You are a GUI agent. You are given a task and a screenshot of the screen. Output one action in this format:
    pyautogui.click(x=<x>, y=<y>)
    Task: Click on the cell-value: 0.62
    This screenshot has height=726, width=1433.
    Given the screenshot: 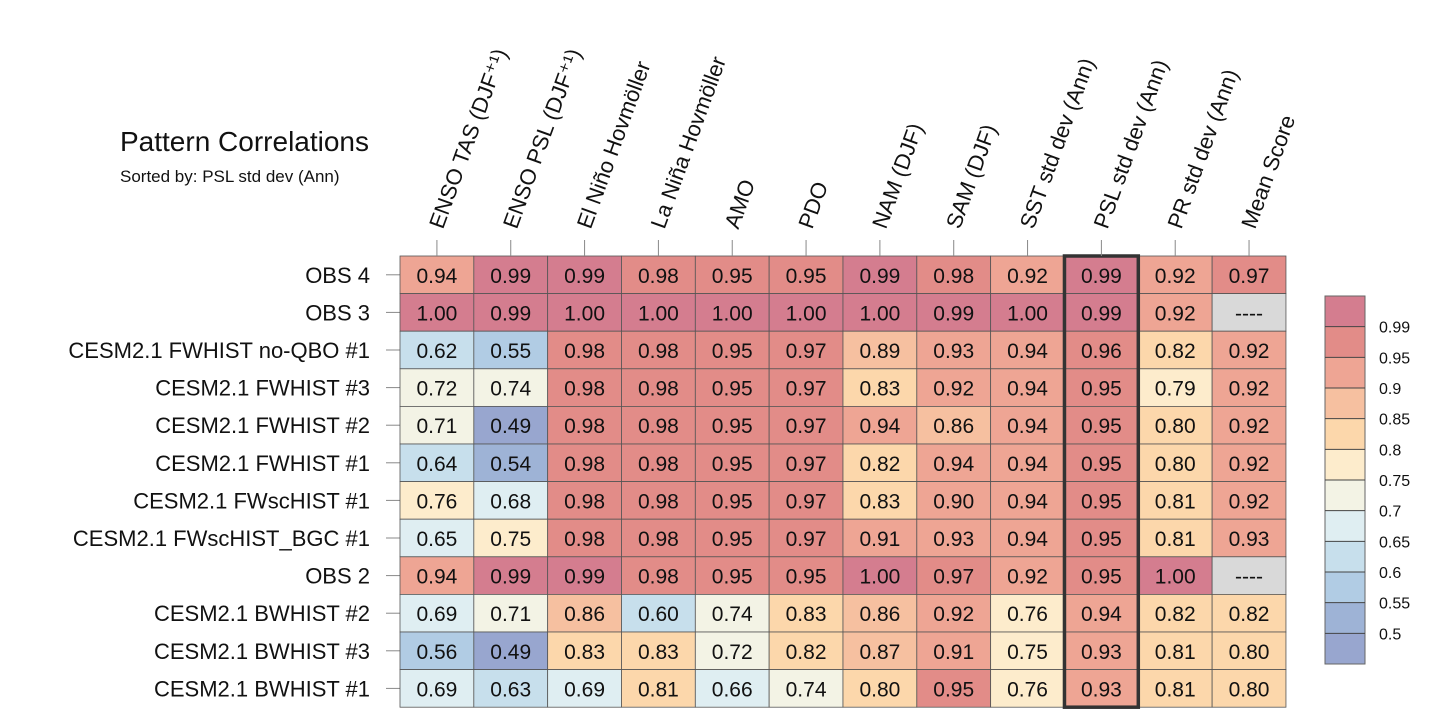 What is the action you would take?
    pyautogui.click(x=436, y=351)
    